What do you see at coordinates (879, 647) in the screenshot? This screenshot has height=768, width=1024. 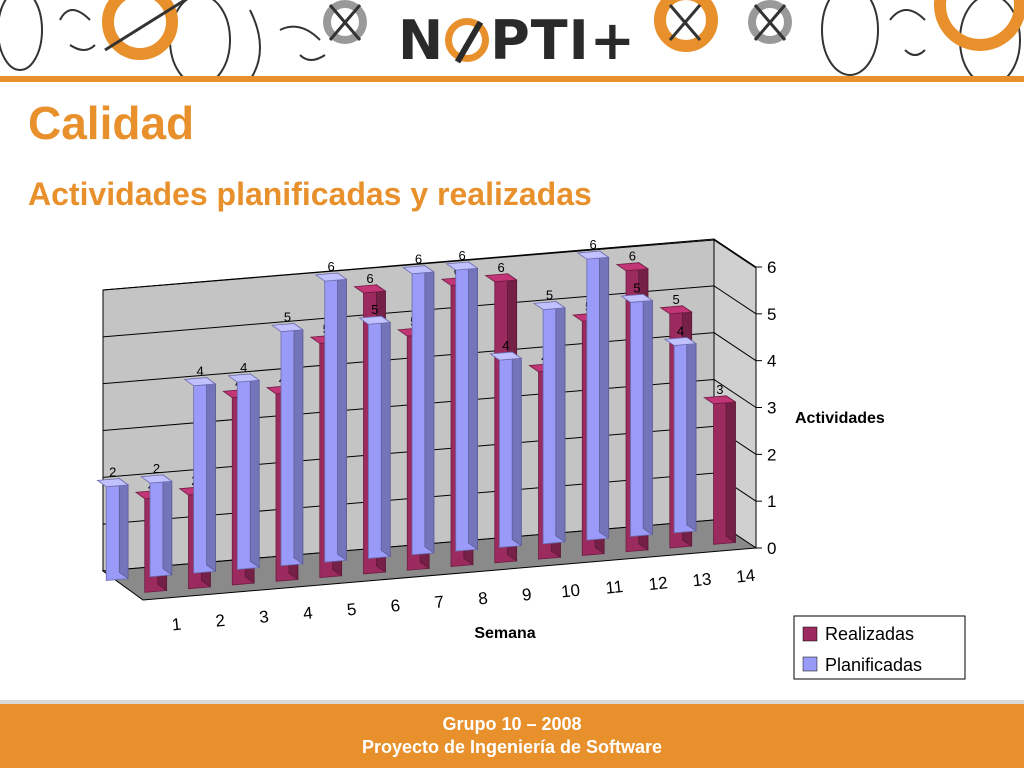 I see `chart-legend` at bounding box center [879, 647].